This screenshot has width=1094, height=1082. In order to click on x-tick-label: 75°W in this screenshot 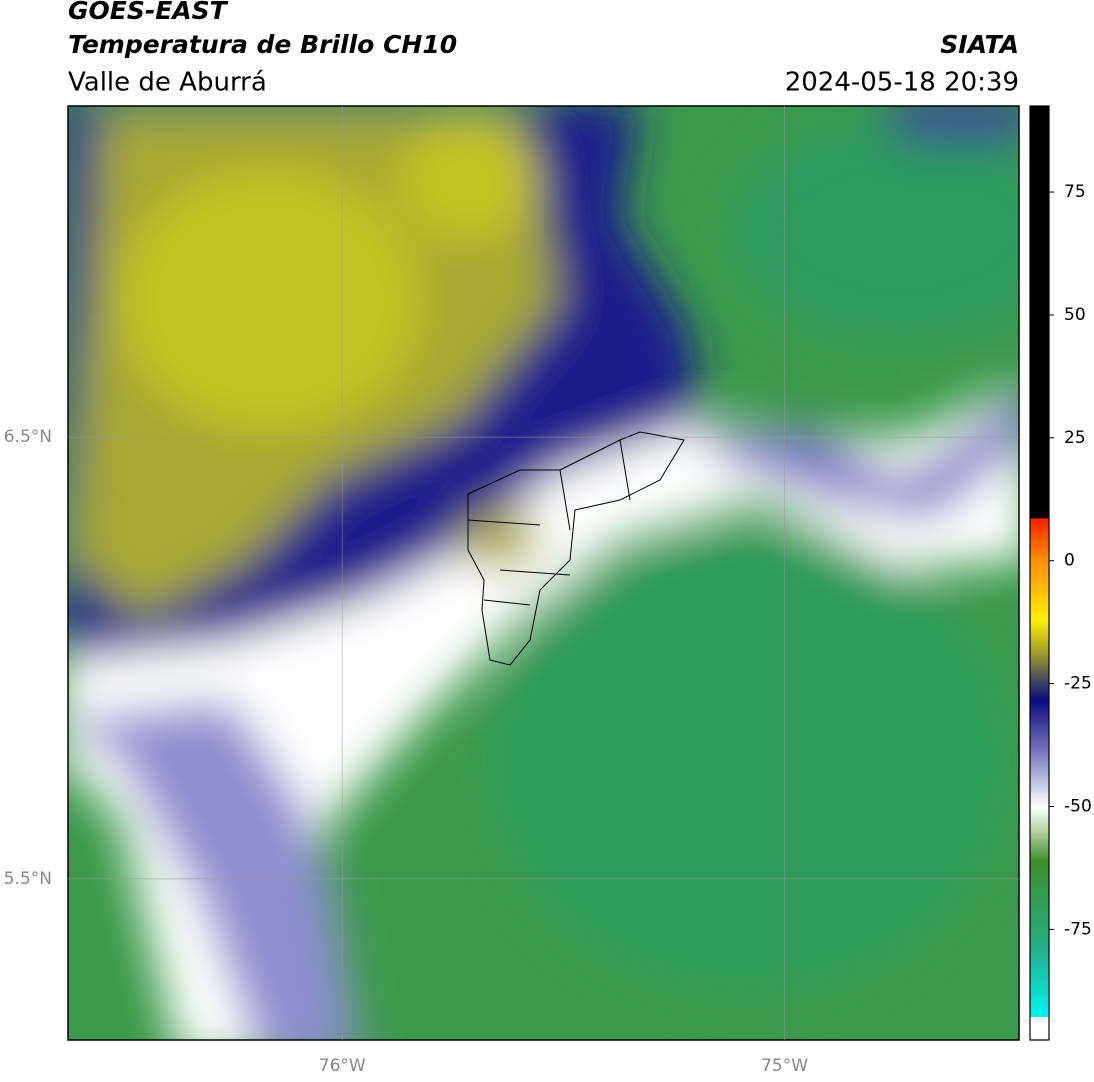, I will do `click(784, 1066)`.